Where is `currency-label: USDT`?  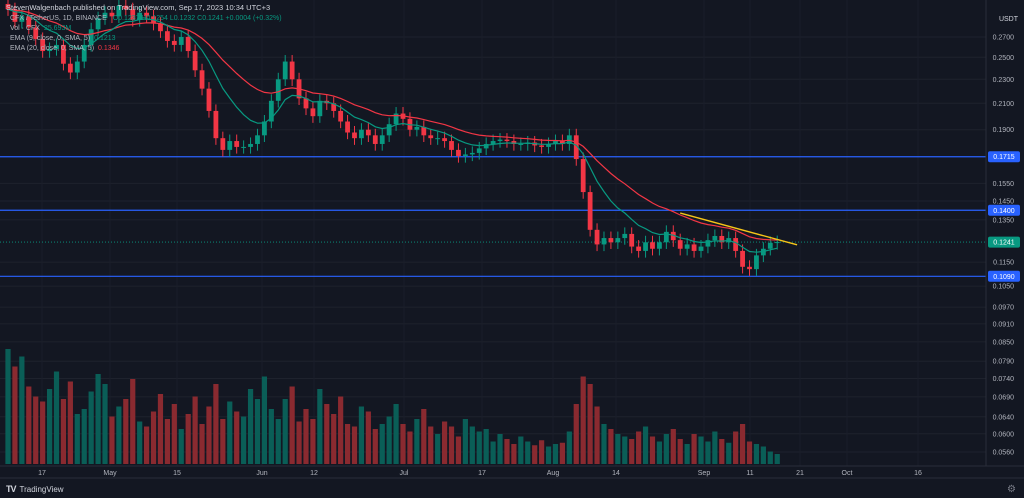
currency-label: USDT is located at coordinates (1008, 19).